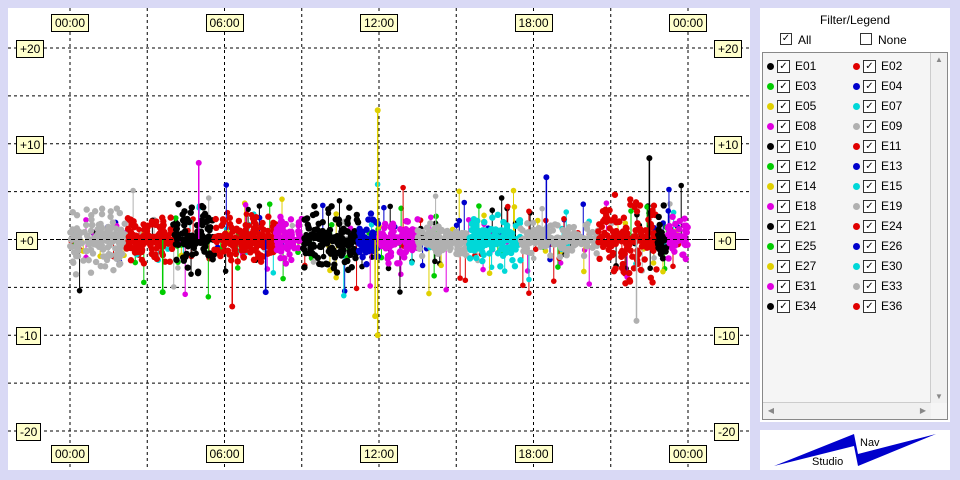 Image resolution: width=960 pixels, height=480 pixels. Describe the element at coordinates (892, 187) in the screenshot. I see `legend-item: ✓ E15` at that location.